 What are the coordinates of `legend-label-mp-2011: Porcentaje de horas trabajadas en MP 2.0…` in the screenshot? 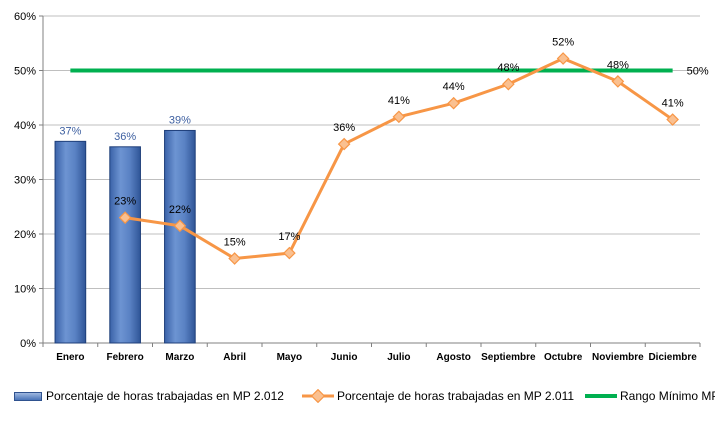 It's located at (456, 396).